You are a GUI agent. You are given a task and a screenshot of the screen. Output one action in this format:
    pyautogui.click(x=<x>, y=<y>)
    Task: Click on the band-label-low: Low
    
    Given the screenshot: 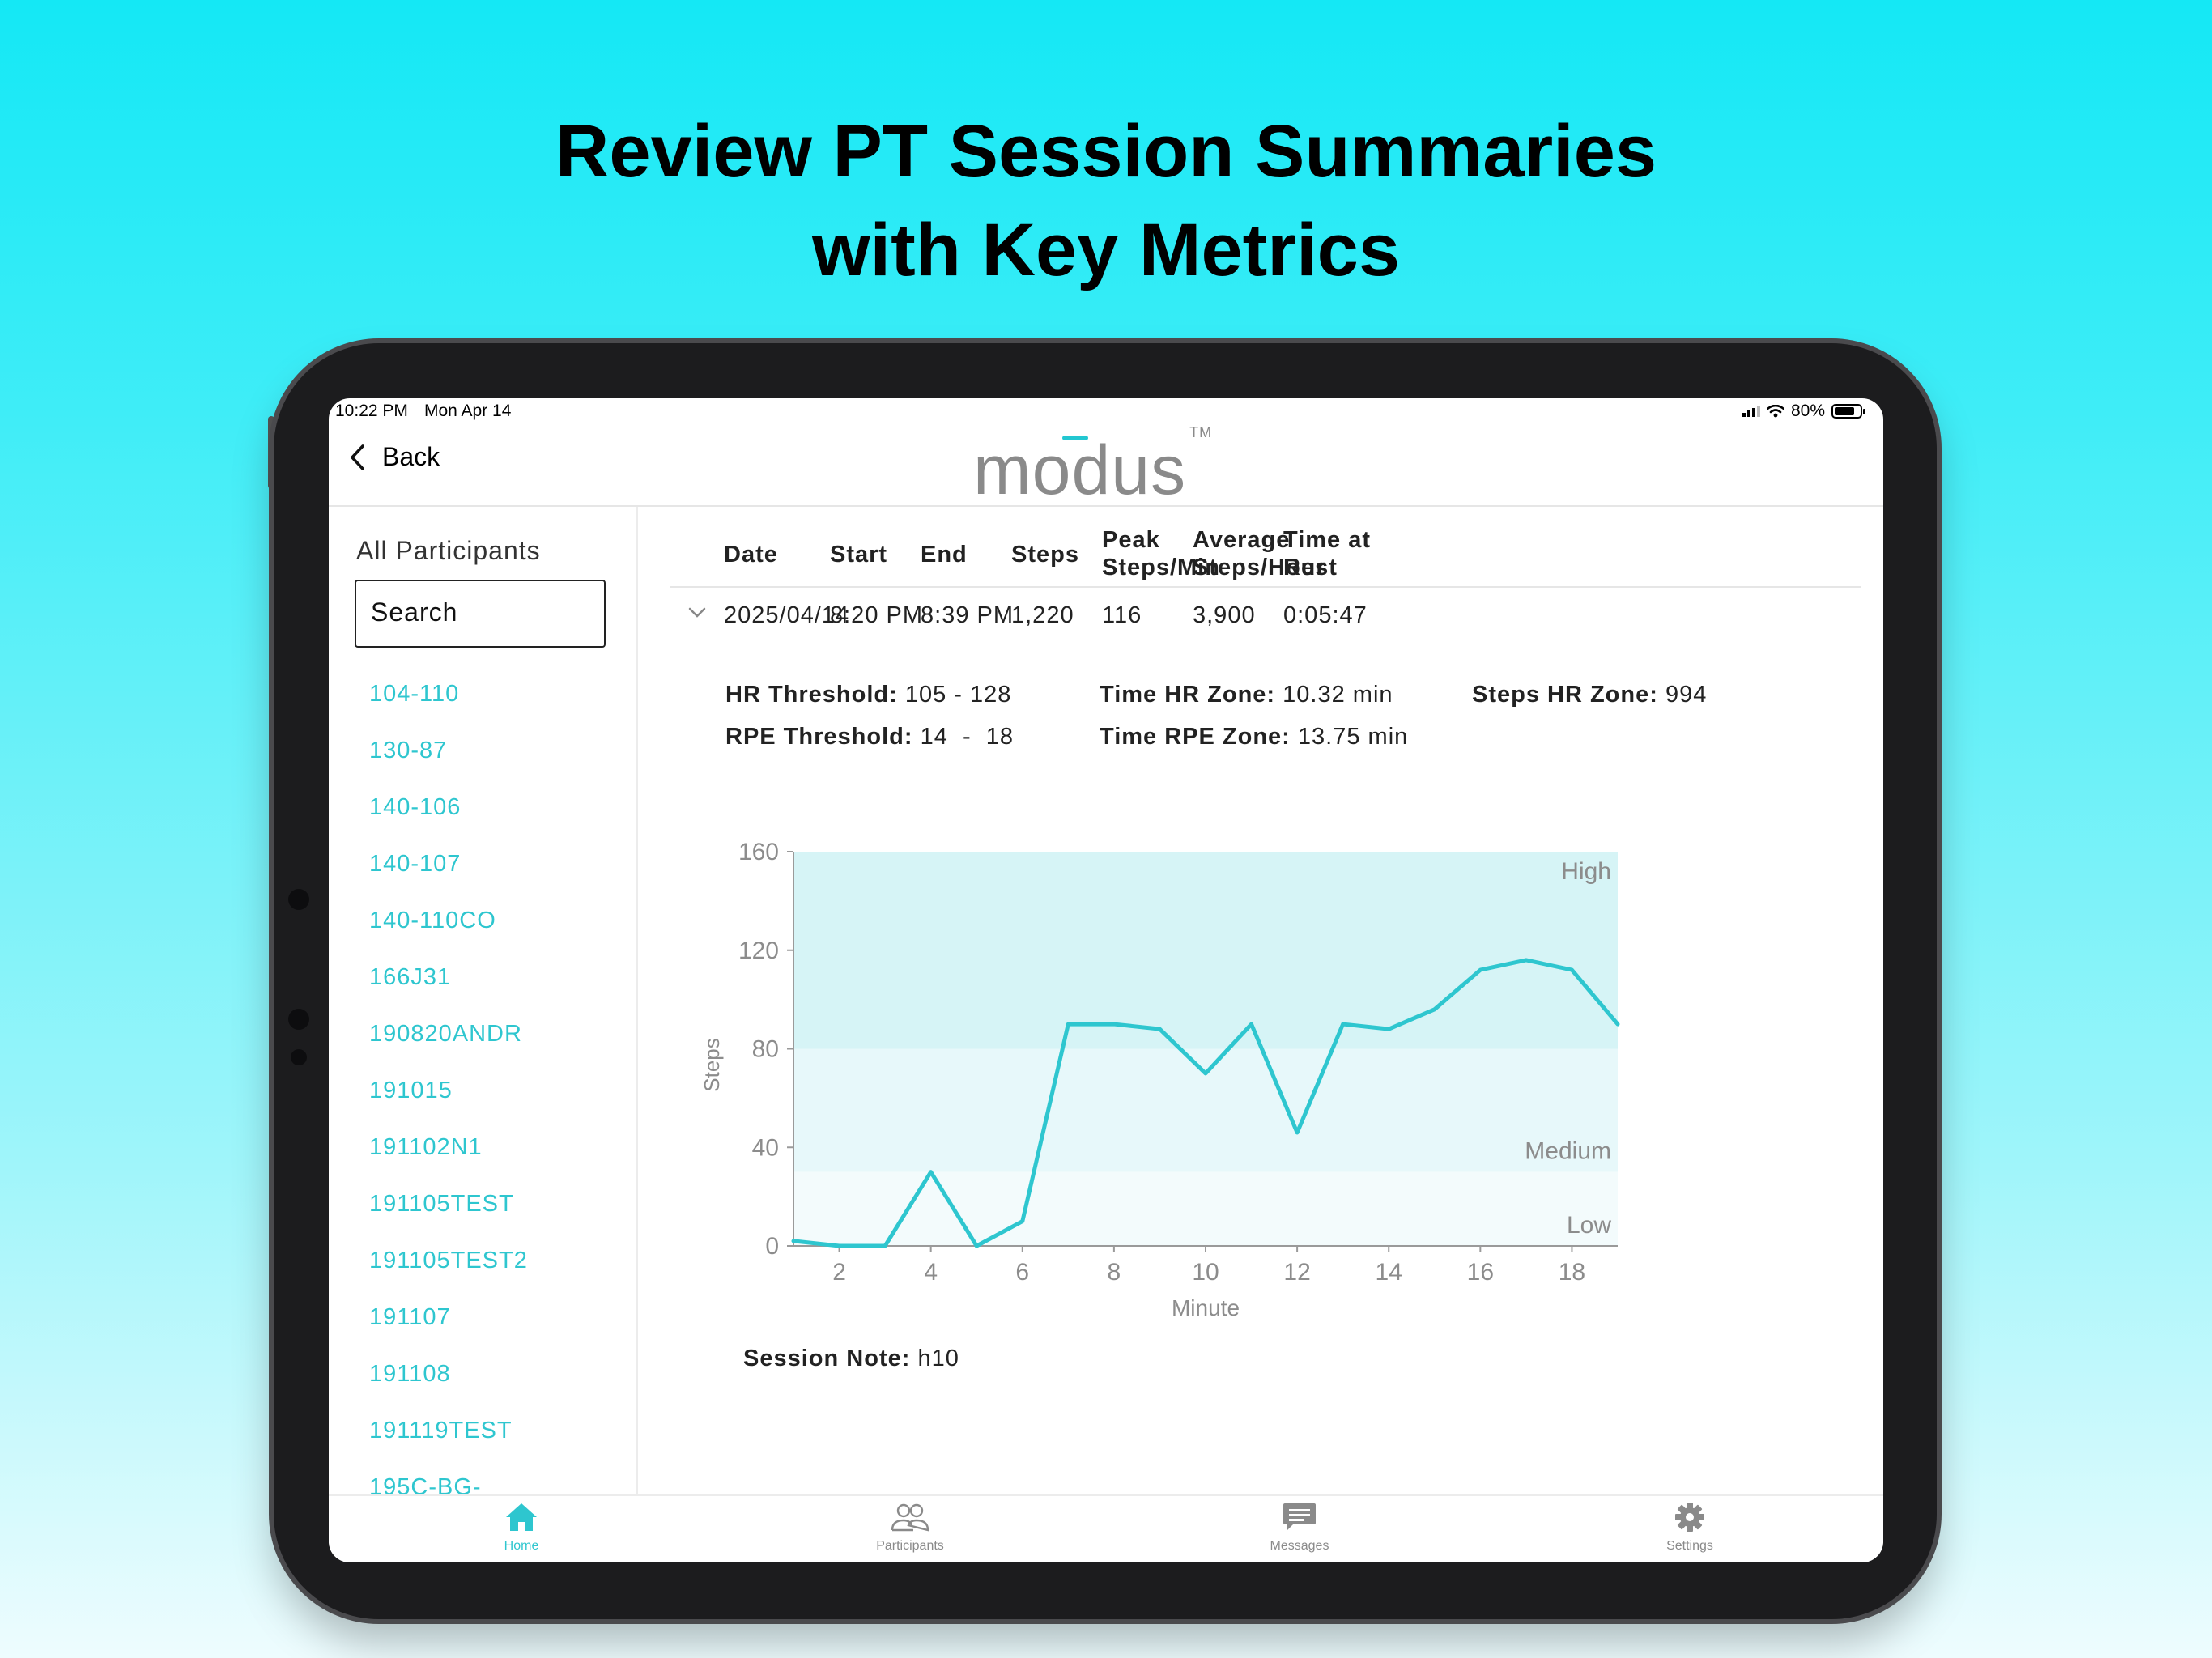 What is the action you would take?
    pyautogui.click(x=1589, y=1225)
    